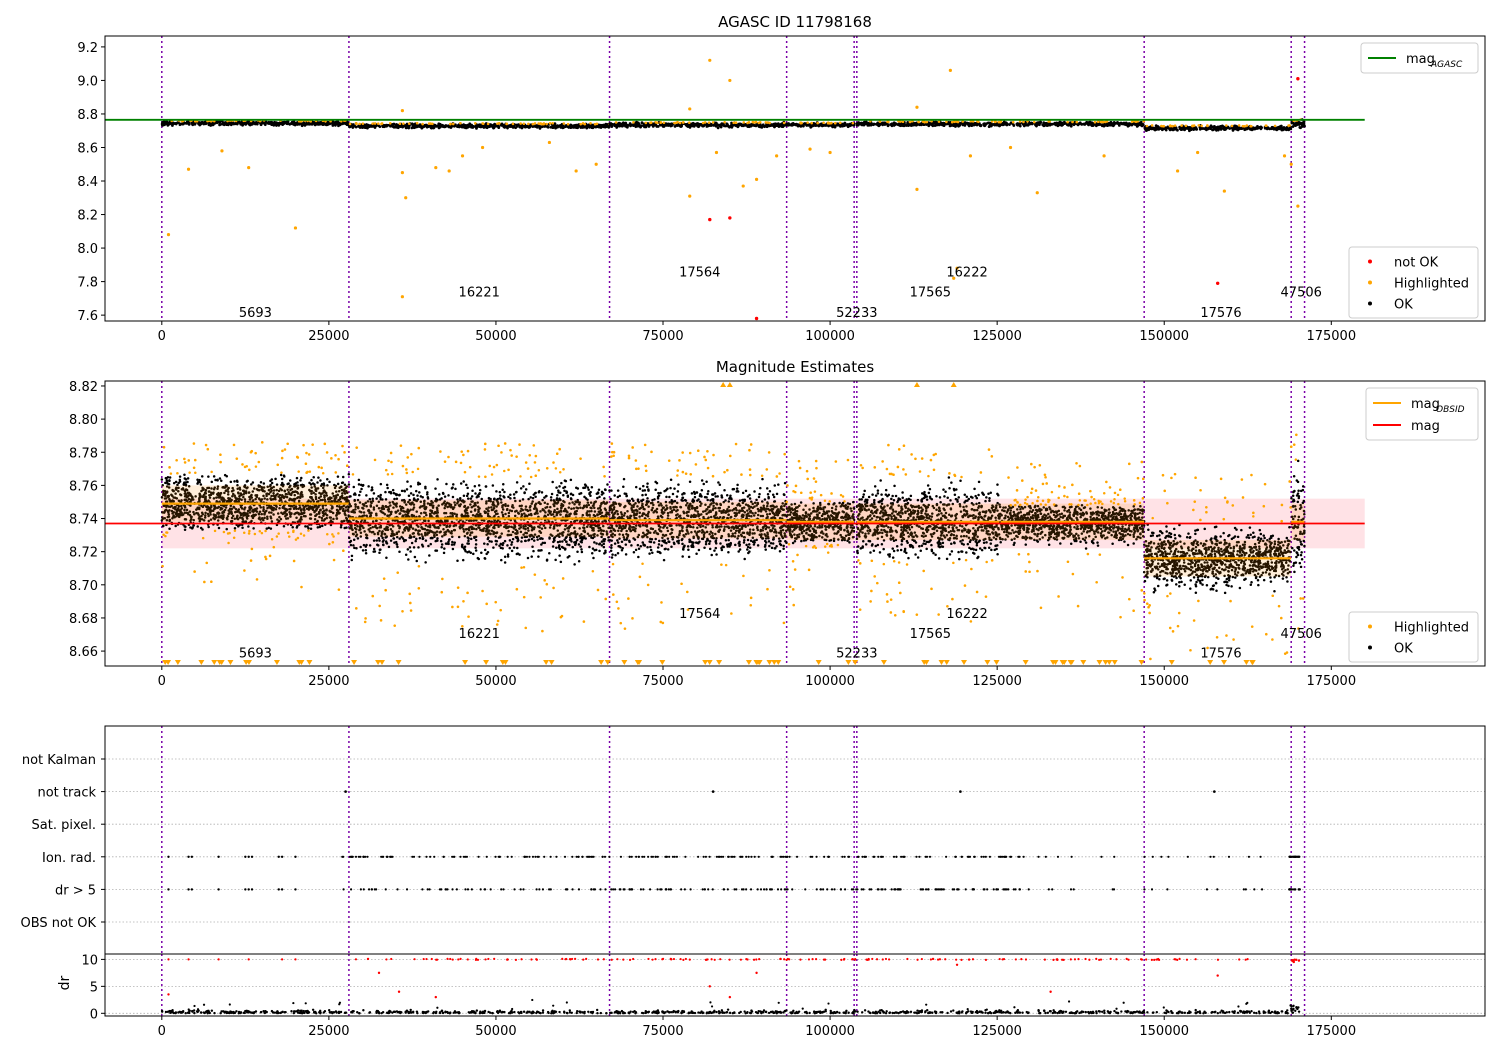 This screenshot has height=1050, width=1500. I want to click on legend-label-subscript: AGASC, so click(1446, 65).